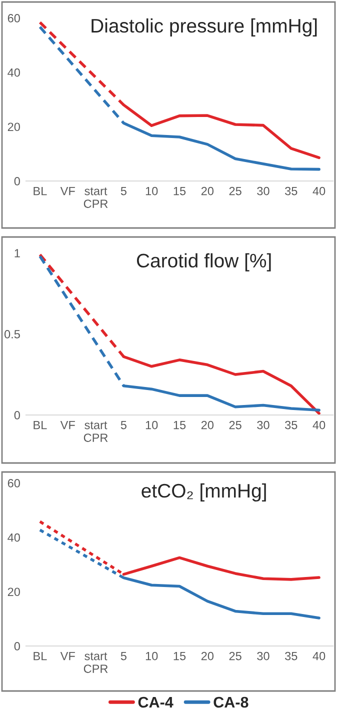 This screenshot has width=338, height=716. What do you see at coordinates (204, 492) in the screenshot?
I see `chart-title: etCO₂ [mmHg]` at bounding box center [204, 492].